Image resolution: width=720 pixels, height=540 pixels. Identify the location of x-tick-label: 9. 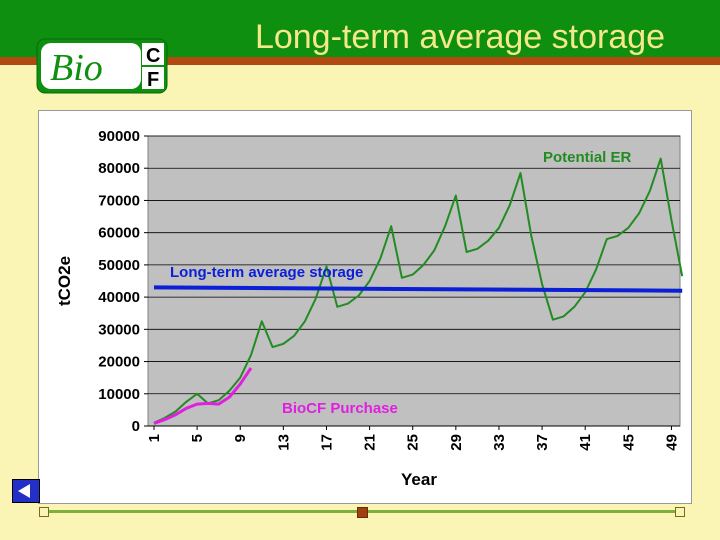
(240, 438).